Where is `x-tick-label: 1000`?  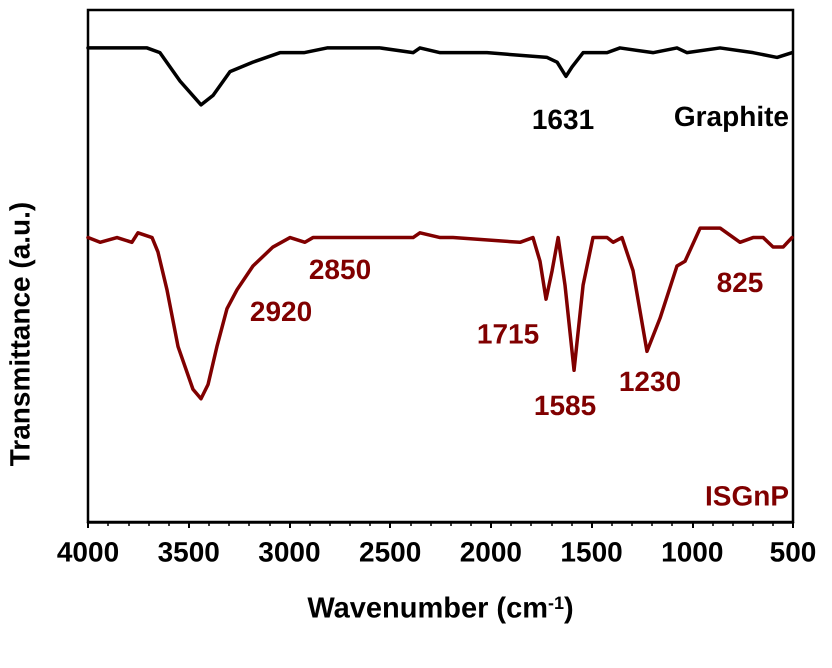
x-tick-label: 1000 is located at coordinates (692, 552).